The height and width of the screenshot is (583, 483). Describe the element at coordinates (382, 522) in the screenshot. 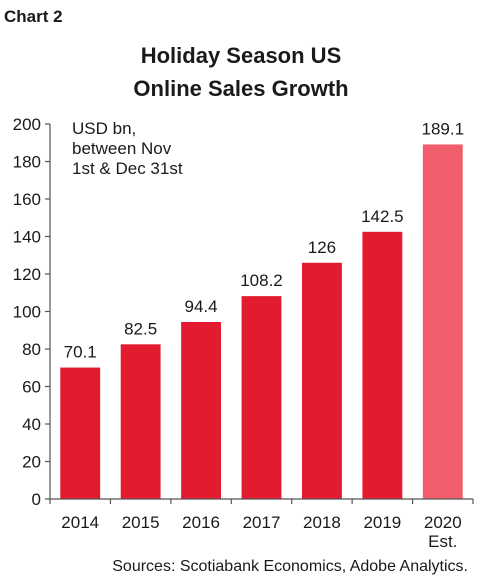

I see `x-tick-label-2019: 2019` at that location.